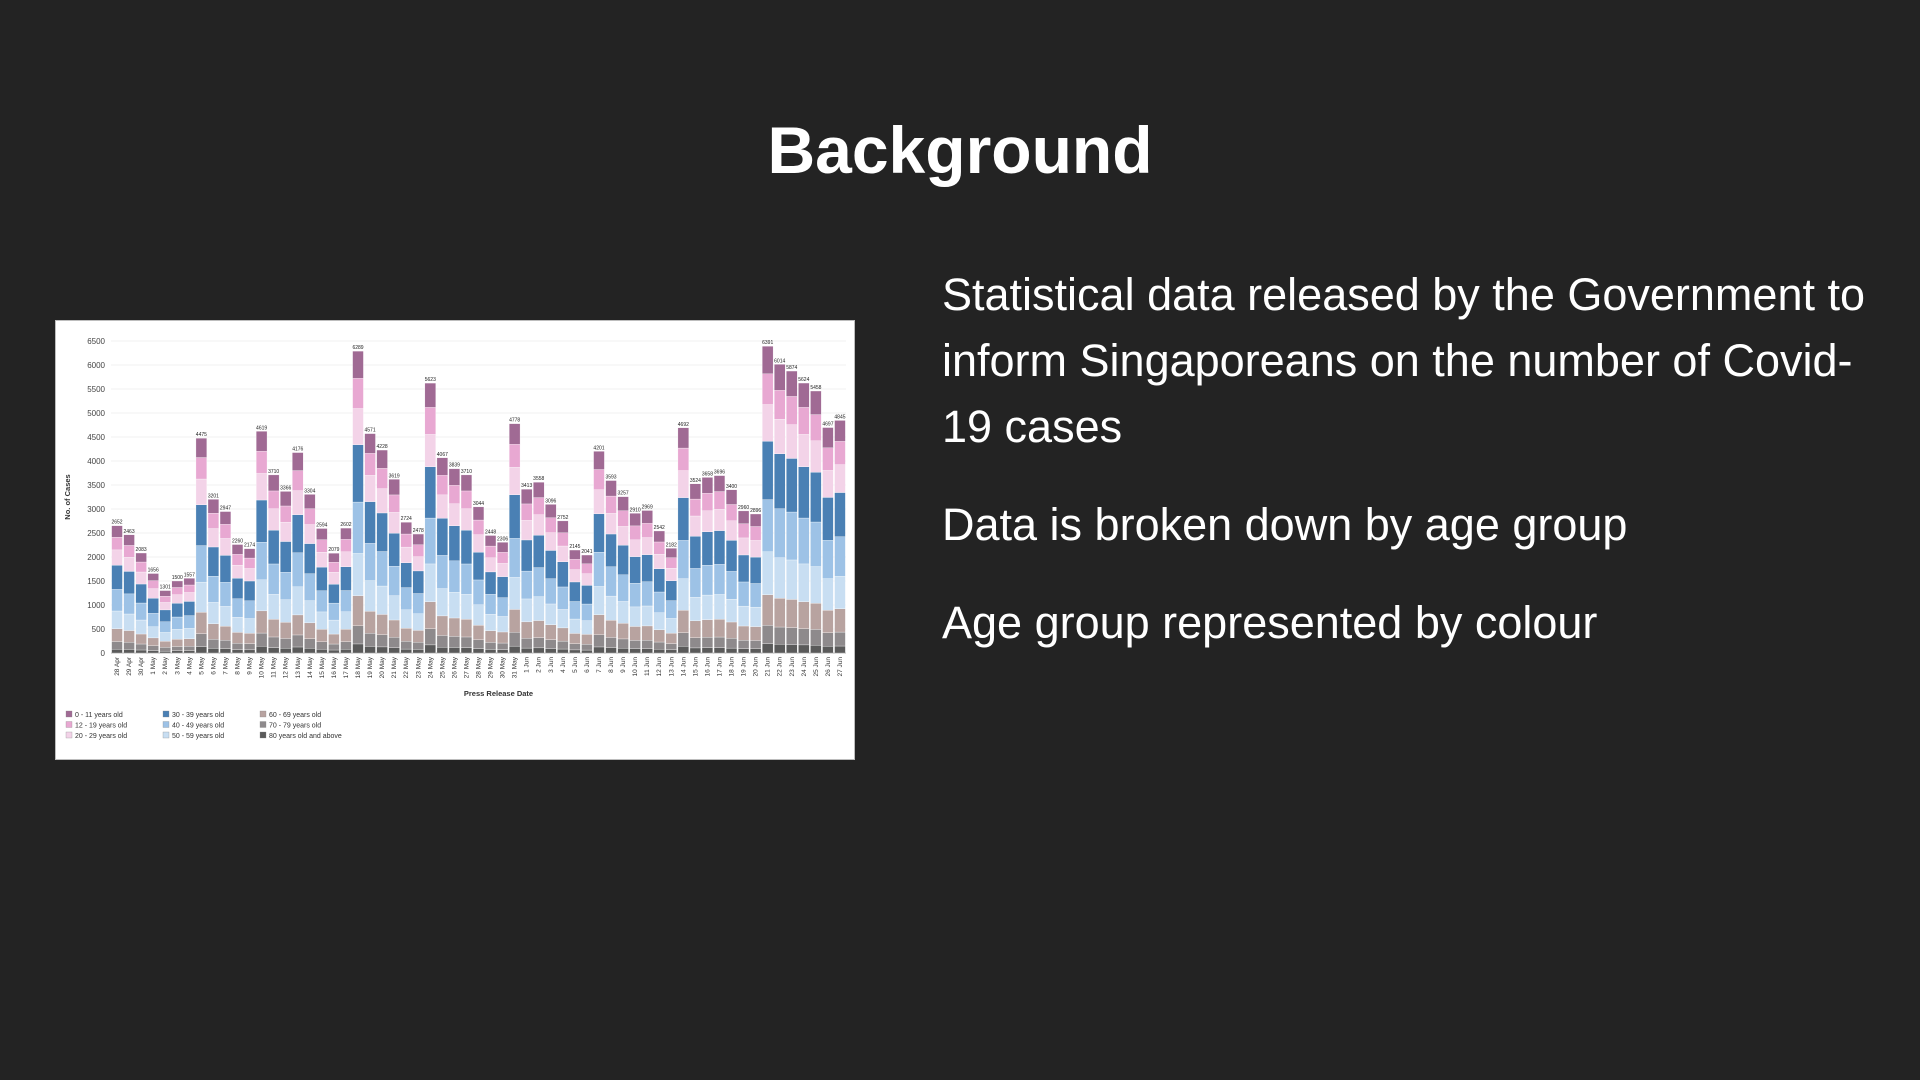 The width and height of the screenshot is (1920, 1080). What do you see at coordinates (707, 667) in the screenshot?
I see `x-tick-label: 16 Jun` at bounding box center [707, 667].